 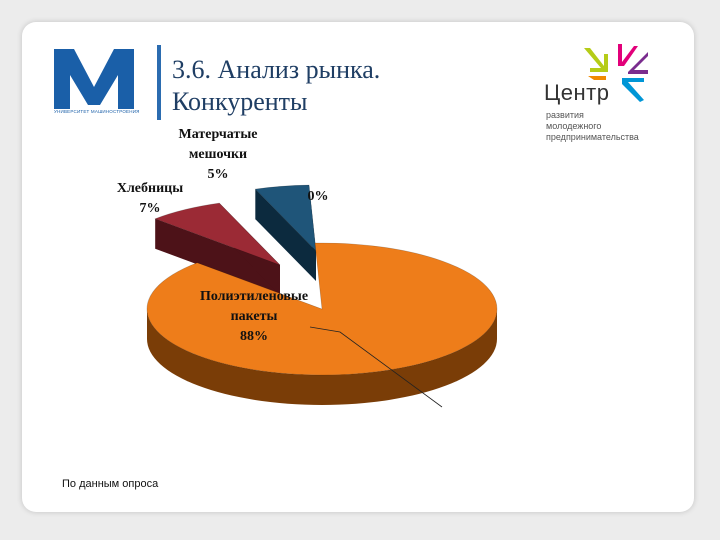 I want to click on slide-title: 3.6. Анализ рынка. Конкуренты, so click(x=276, y=85).